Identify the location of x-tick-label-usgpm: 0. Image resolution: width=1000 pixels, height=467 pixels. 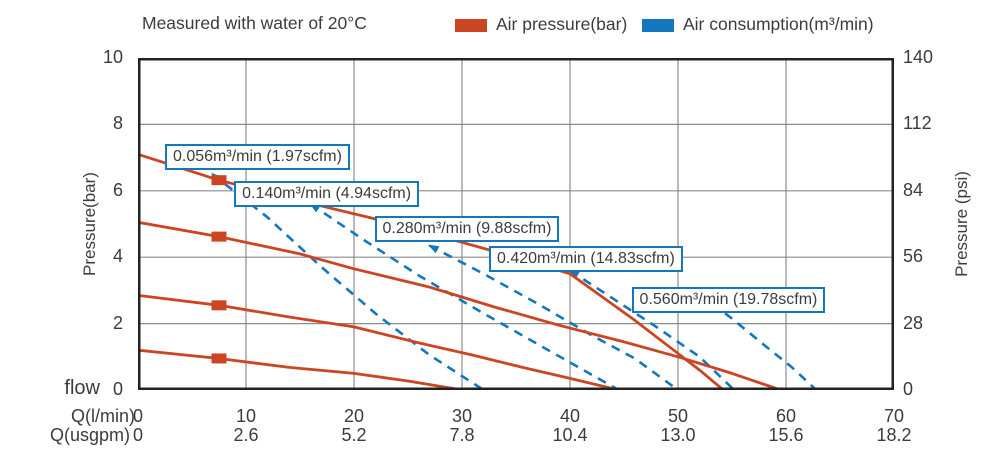
(137, 435).